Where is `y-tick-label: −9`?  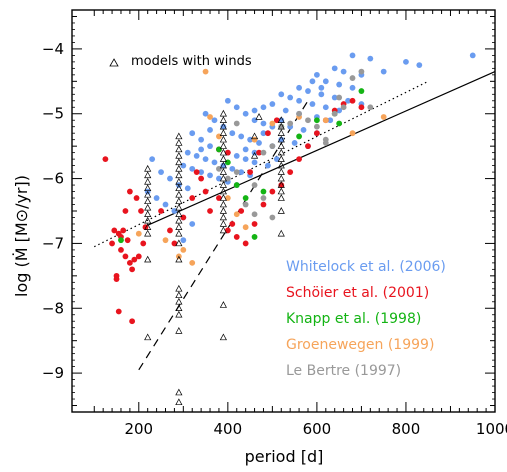
y-tick-label: −9 is located at coordinates (53, 373).